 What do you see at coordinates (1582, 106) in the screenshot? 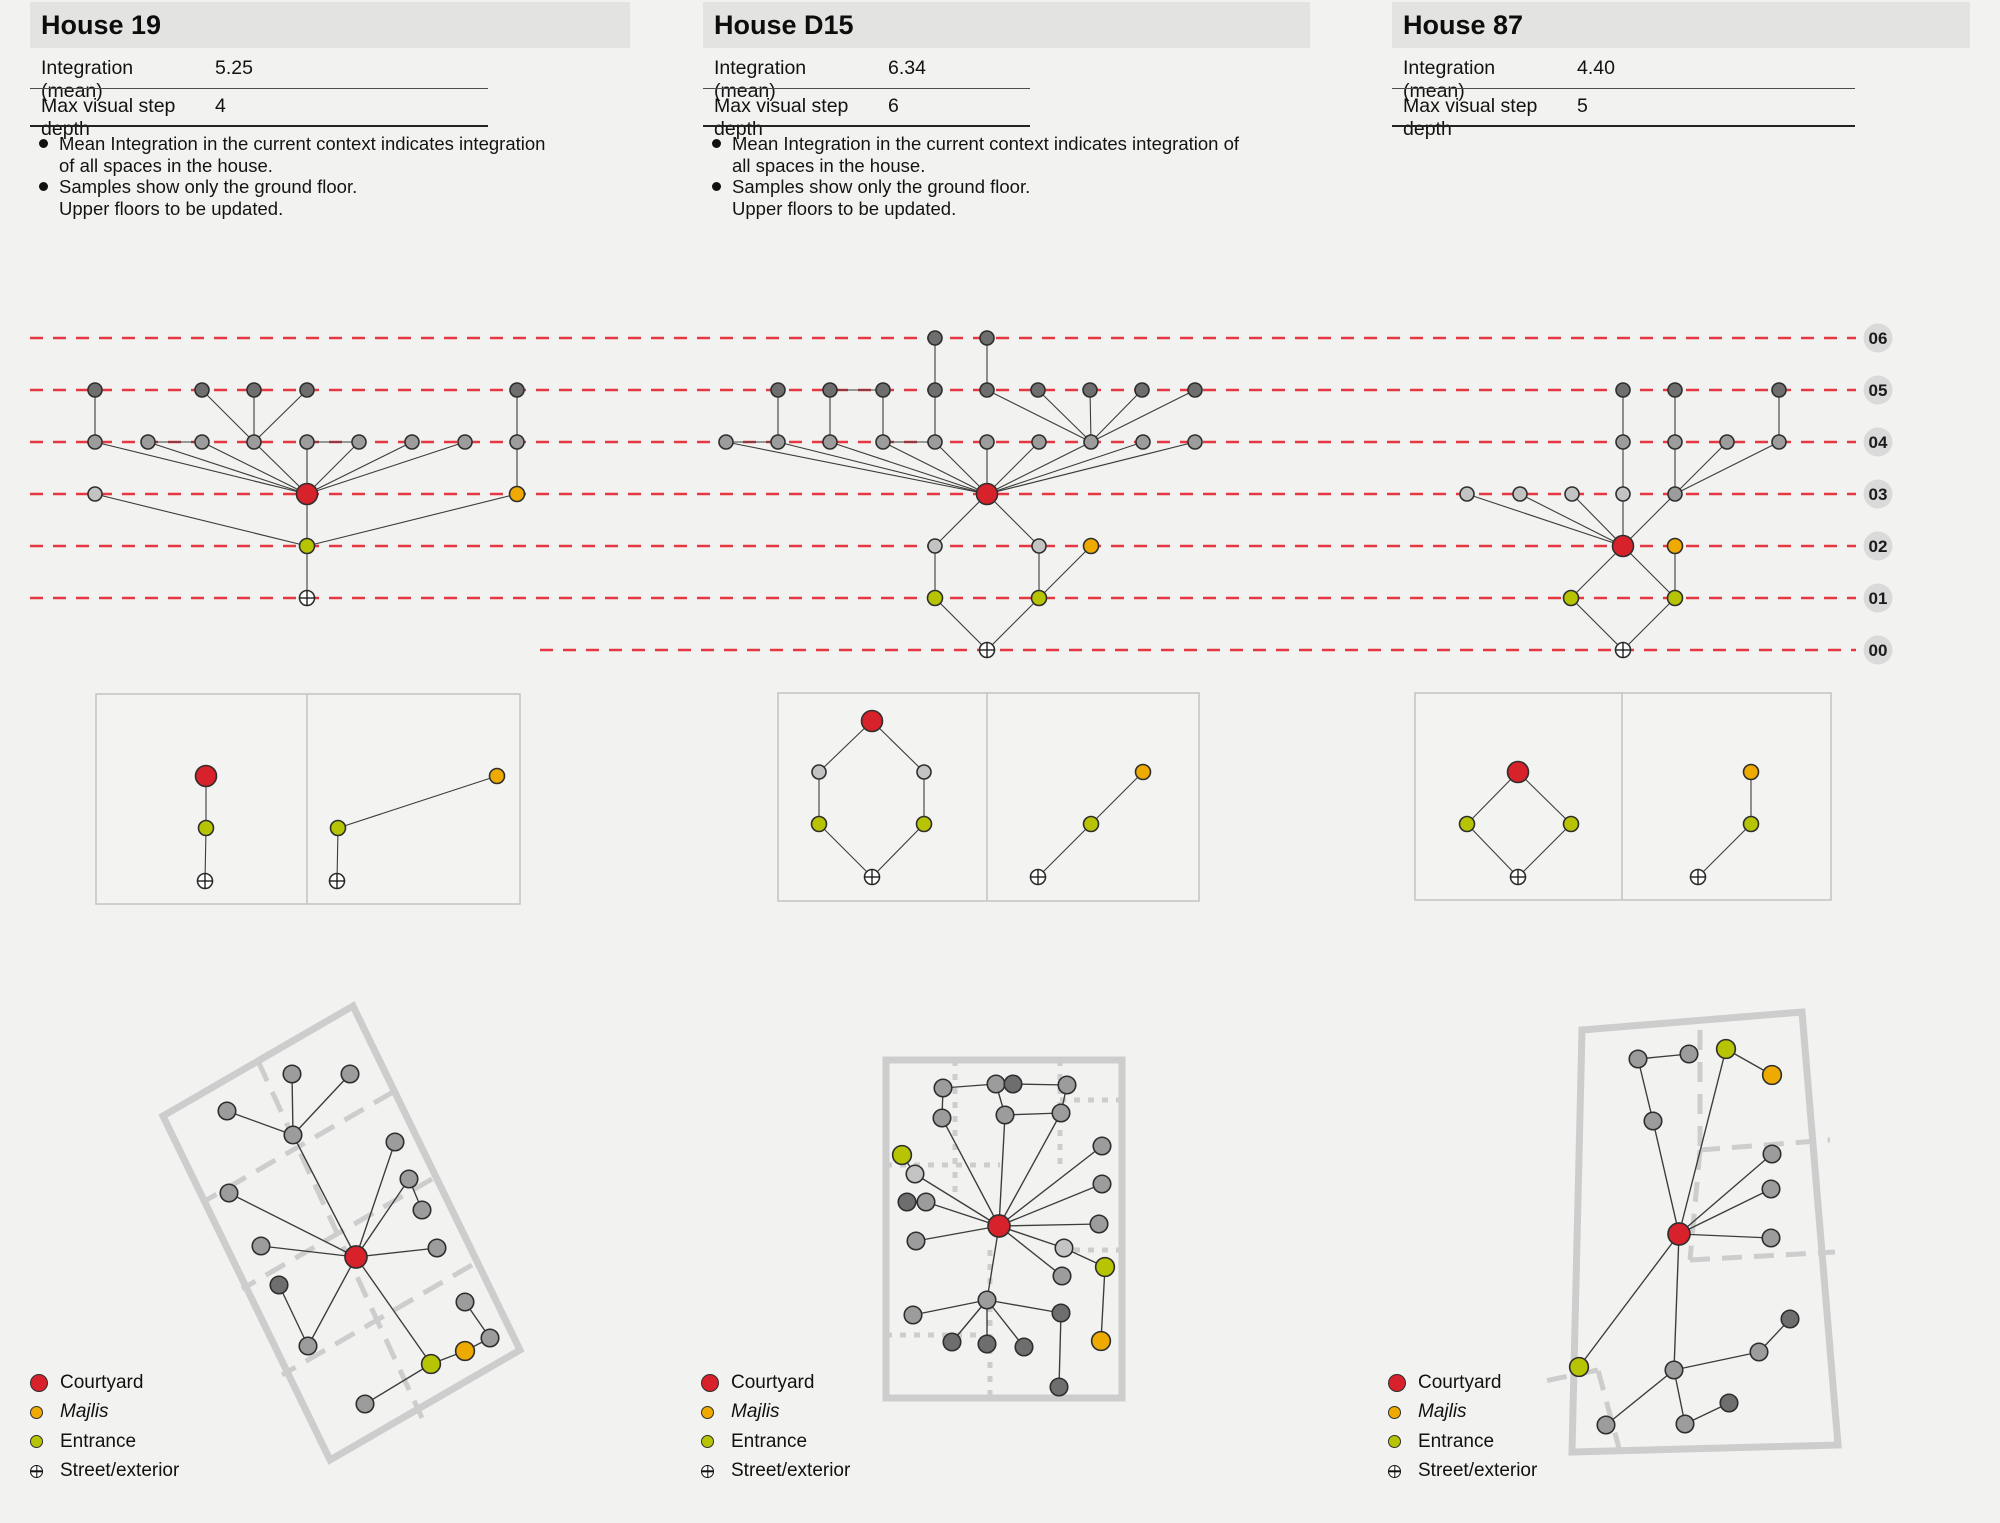
I see `stat-value: 5` at bounding box center [1582, 106].